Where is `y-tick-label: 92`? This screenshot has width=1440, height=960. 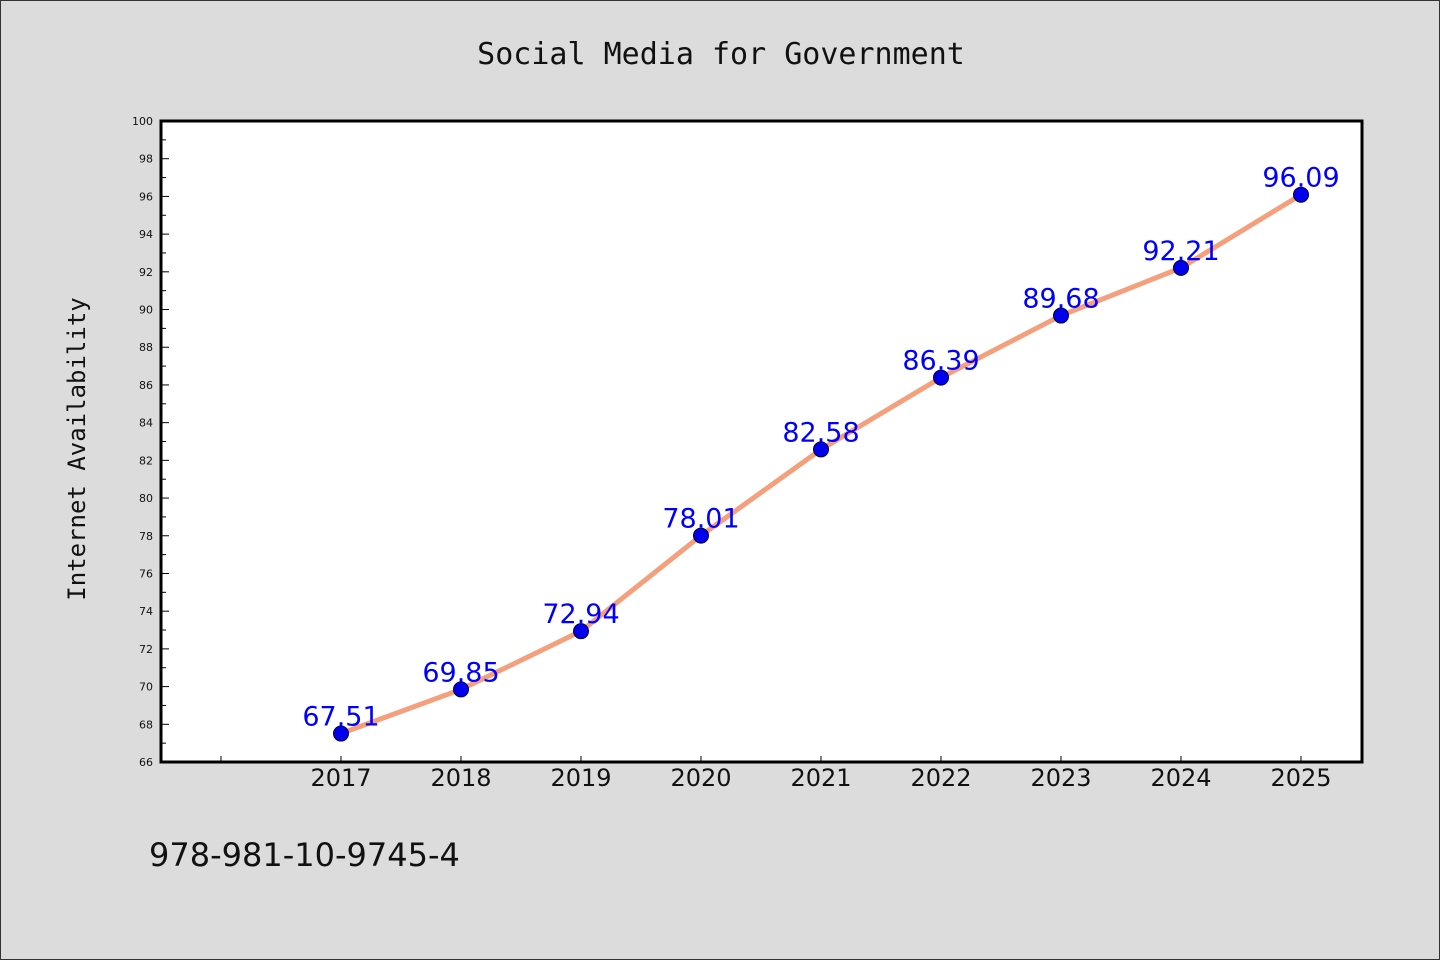 y-tick-label: 92 is located at coordinates (146, 272).